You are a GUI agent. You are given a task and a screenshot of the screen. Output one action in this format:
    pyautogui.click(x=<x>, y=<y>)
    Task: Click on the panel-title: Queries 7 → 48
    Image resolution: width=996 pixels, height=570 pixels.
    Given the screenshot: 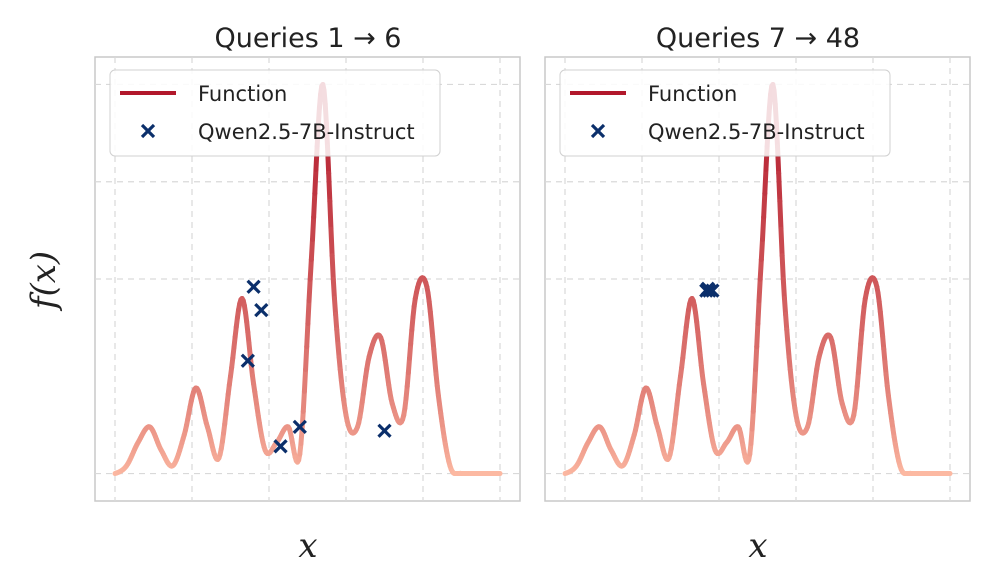 What is the action you would take?
    pyautogui.click(x=758, y=38)
    